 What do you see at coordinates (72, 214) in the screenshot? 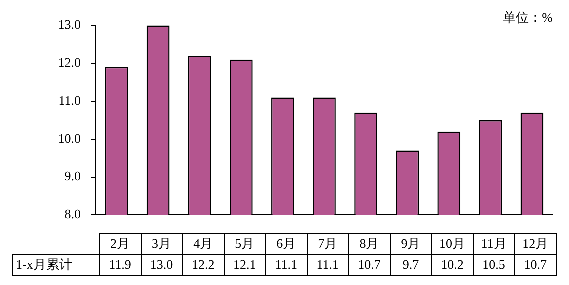
I see `y-tick-label: 8.0` at bounding box center [72, 214].